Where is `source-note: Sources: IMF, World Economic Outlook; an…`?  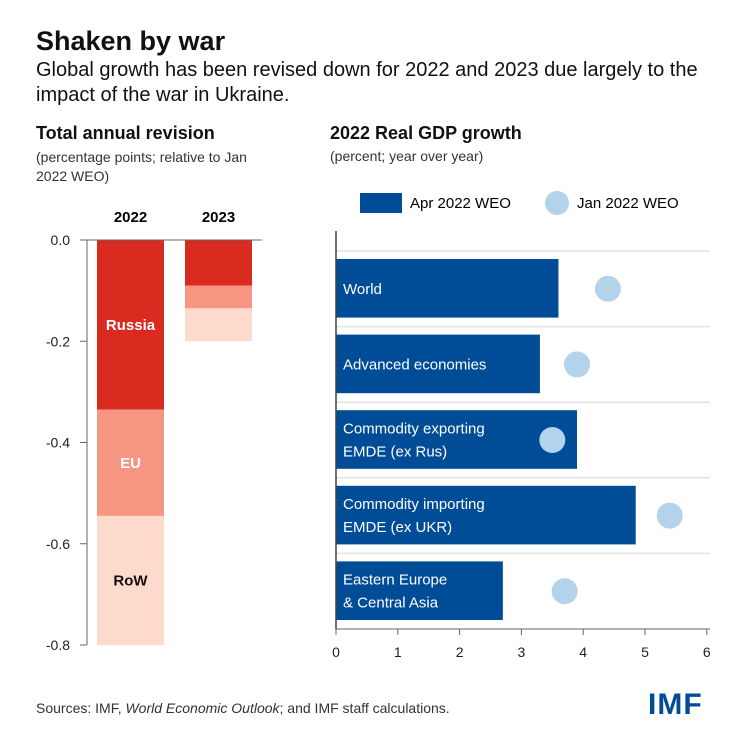 source-note: Sources: IMF, World Economic Outlook; an… is located at coordinates (243, 708).